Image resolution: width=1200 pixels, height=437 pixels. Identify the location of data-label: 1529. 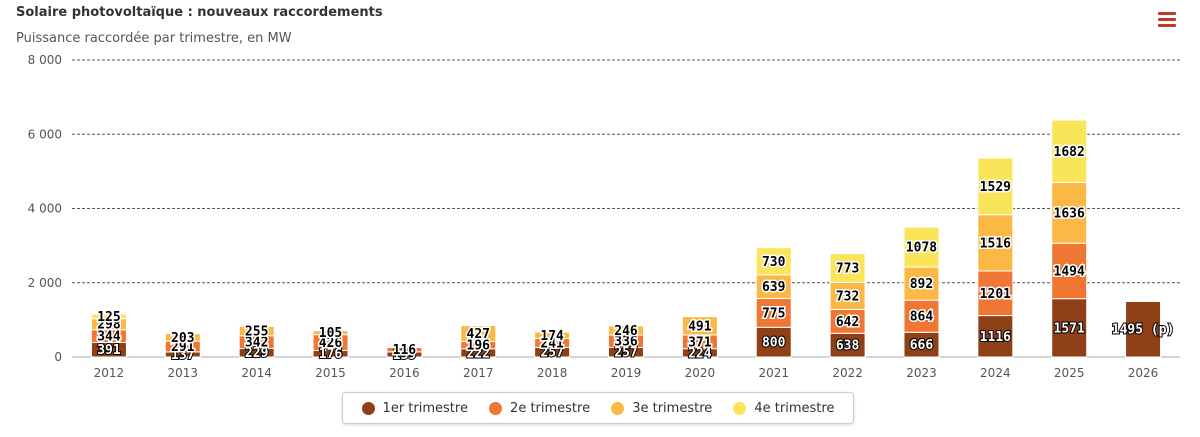
(995, 187).